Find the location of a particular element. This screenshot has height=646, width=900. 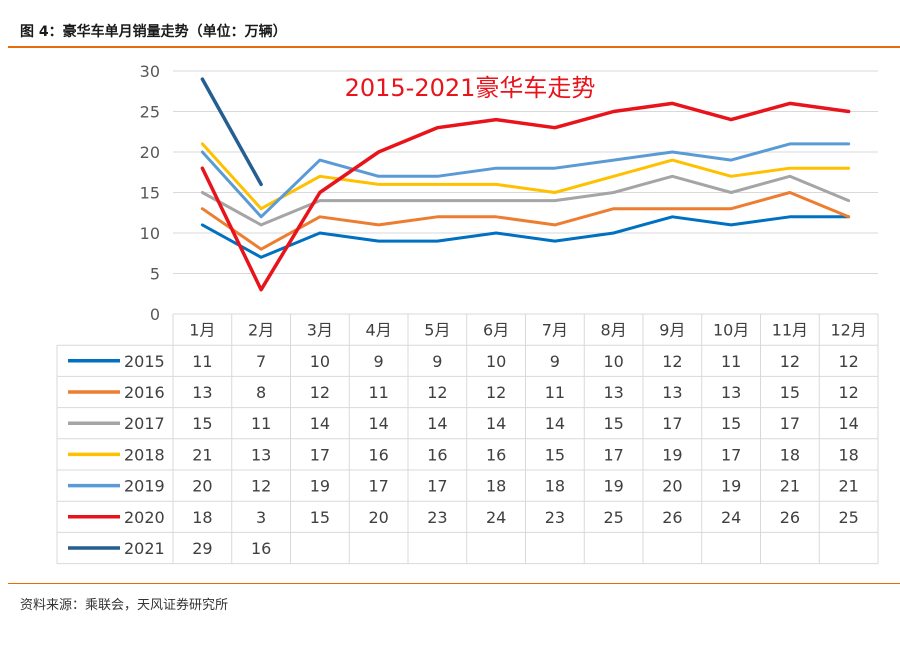

y-tick-label: 10 is located at coordinates (150, 233).